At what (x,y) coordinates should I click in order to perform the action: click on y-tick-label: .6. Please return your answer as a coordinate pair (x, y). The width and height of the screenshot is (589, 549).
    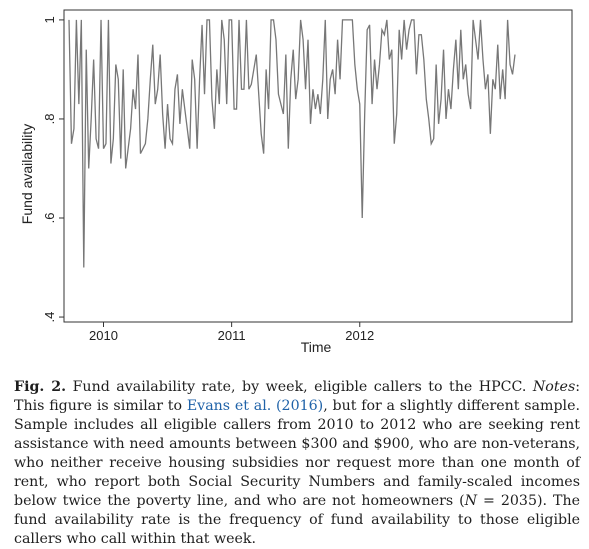
    Looking at the image, I should click on (49, 218).